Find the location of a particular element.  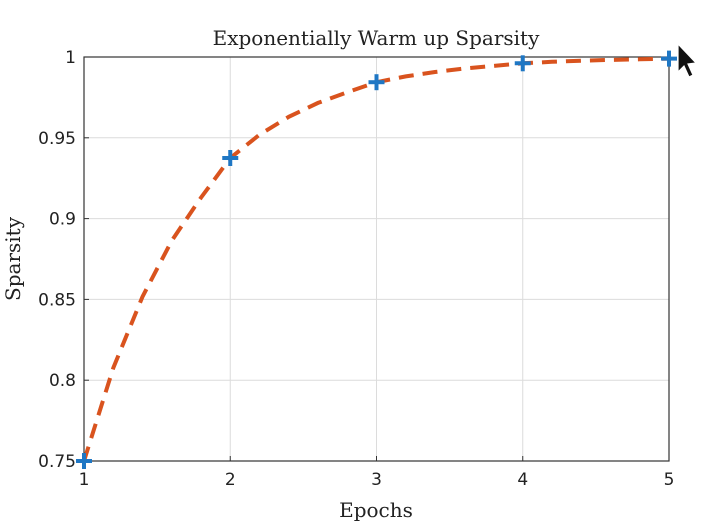

mouse-cursor-icon is located at coordinates (687, 60).